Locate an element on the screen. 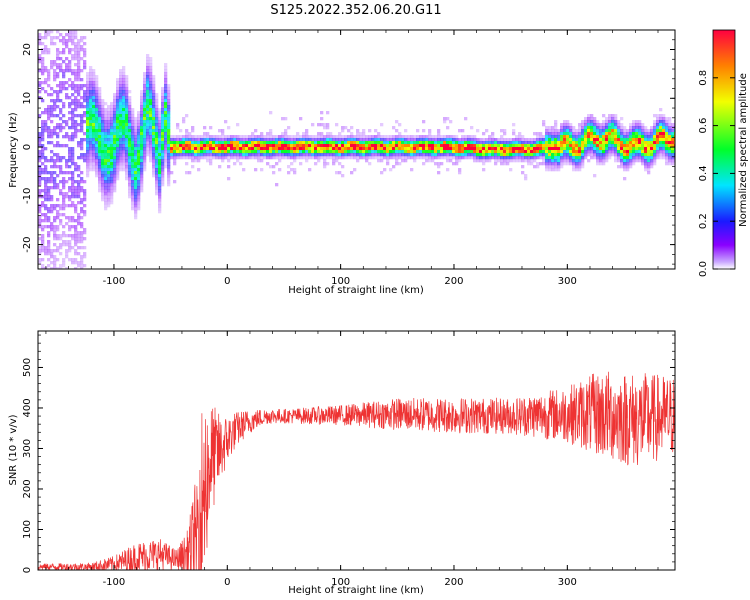  colorbar-gradient is located at coordinates (724, 149).